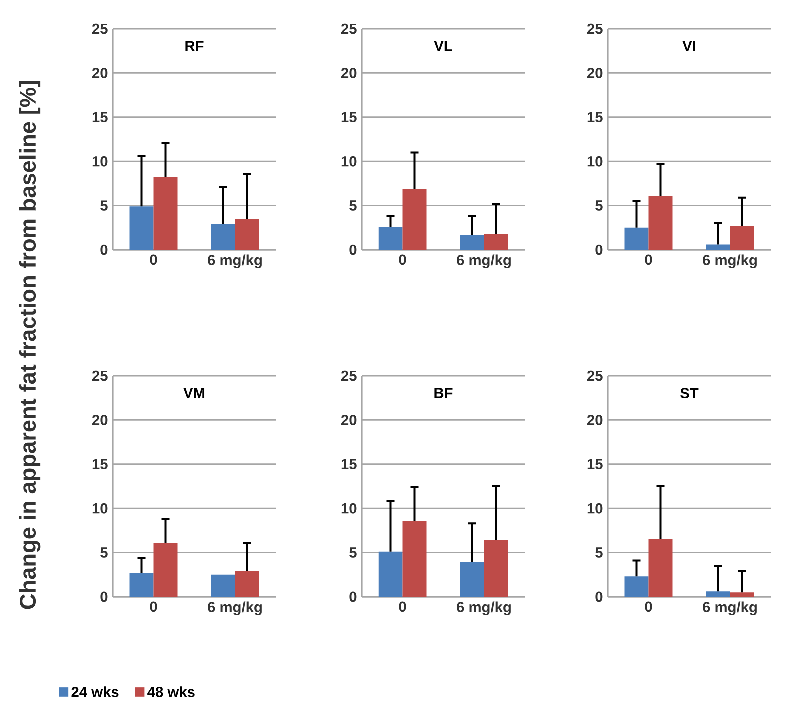  What do you see at coordinates (171, 692) in the screenshot?
I see `legend-label: 48 wks` at bounding box center [171, 692].